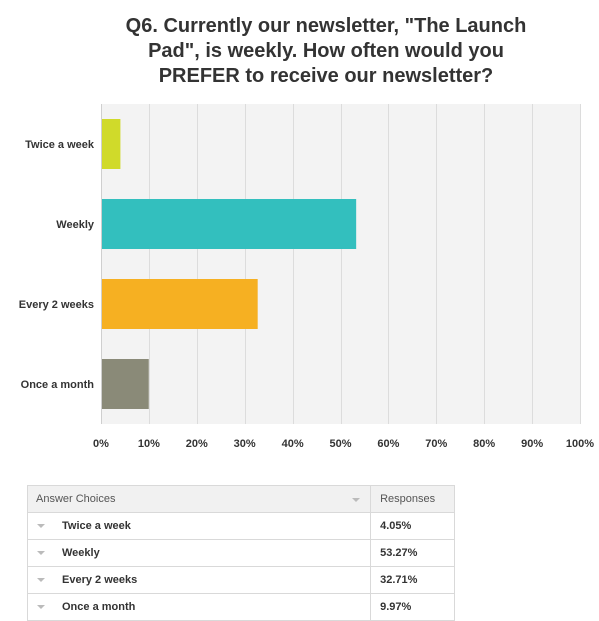 The height and width of the screenshot is (621, 599). Describe the element at coordinates (75, 225) in the screenshot. I see `y-category-label: Weekly` at that location.